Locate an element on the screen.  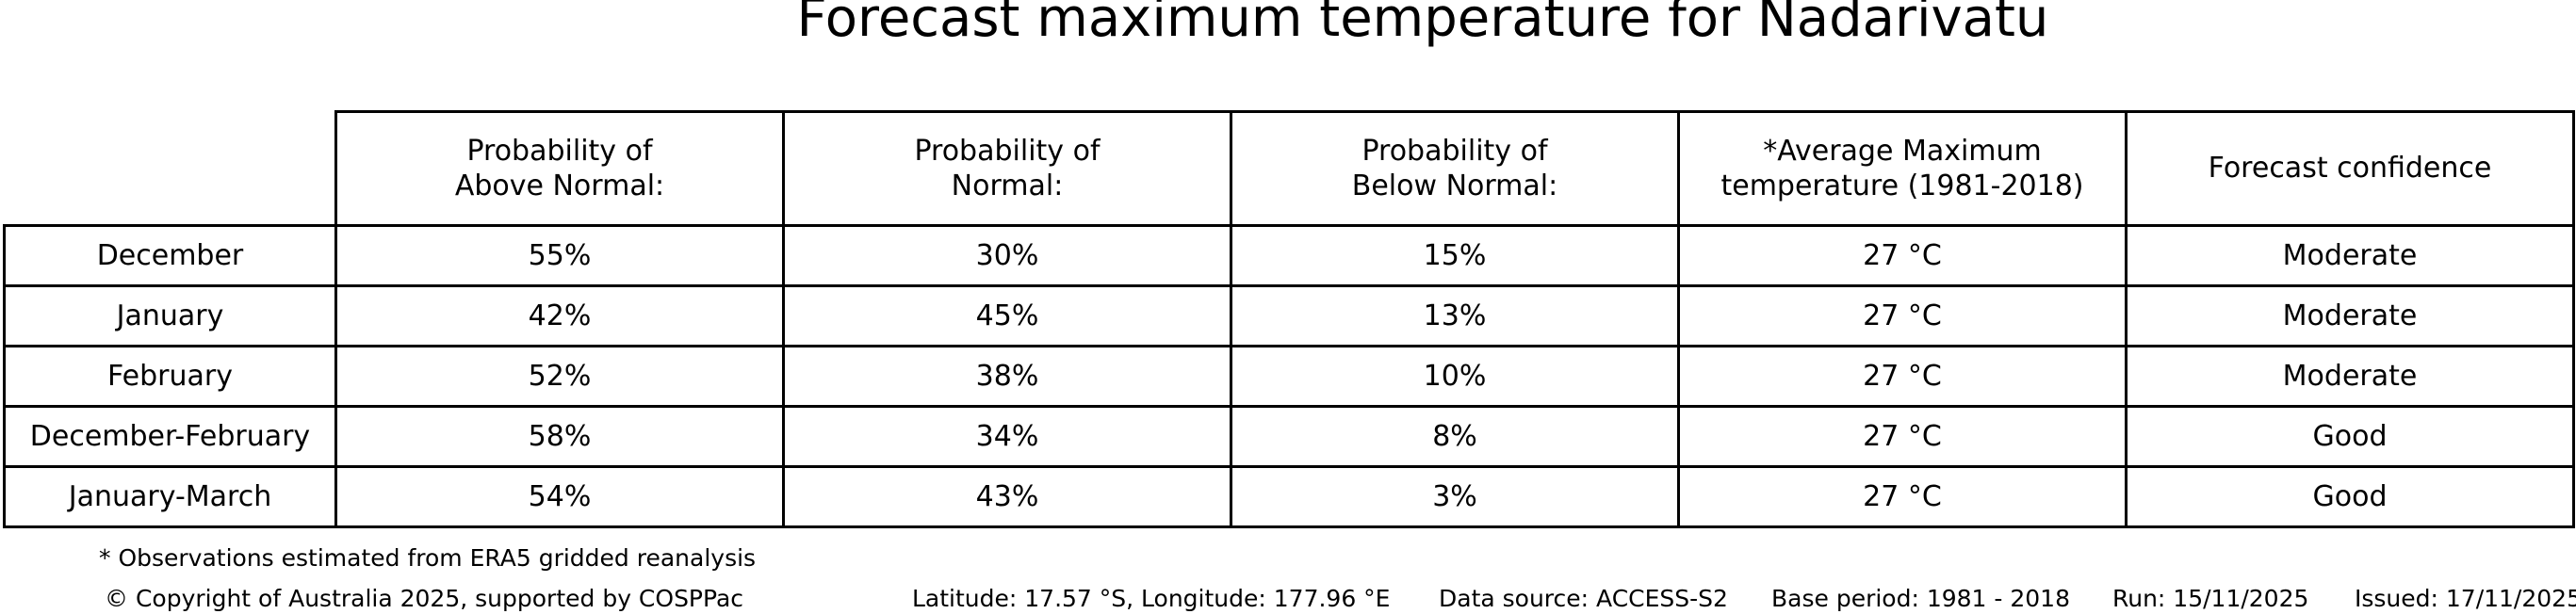
cell-below-normal: 8% is located at coordinates (1455, 436).